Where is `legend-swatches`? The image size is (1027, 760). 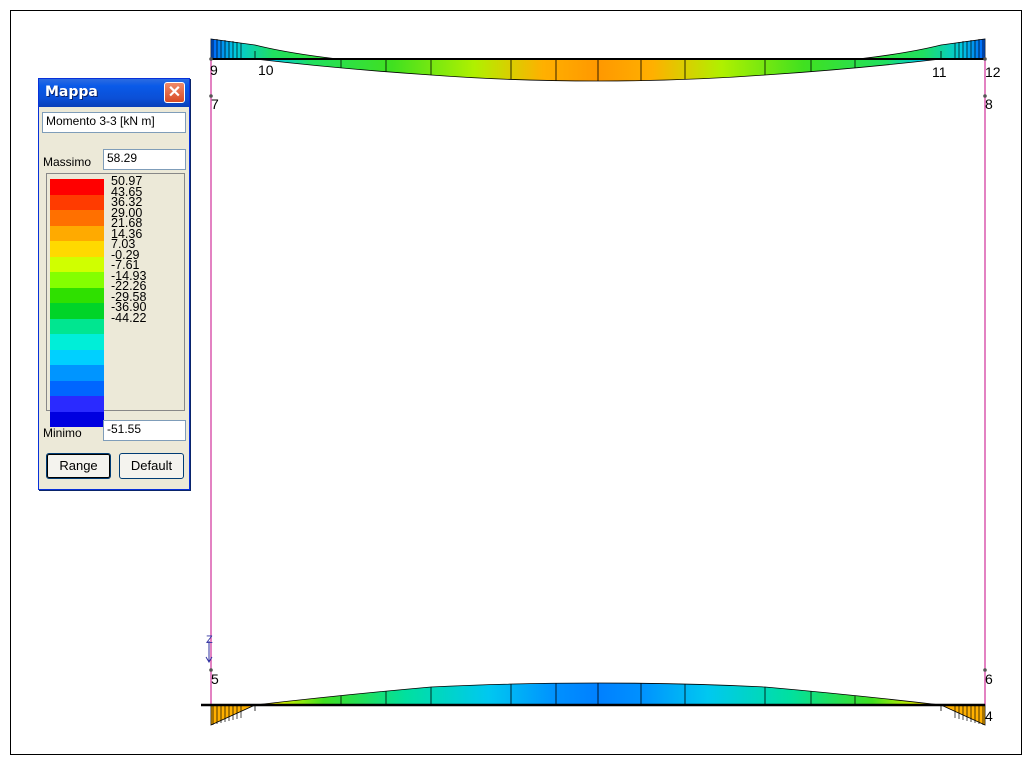 legend-swatches is located at coordinates (77, 303).